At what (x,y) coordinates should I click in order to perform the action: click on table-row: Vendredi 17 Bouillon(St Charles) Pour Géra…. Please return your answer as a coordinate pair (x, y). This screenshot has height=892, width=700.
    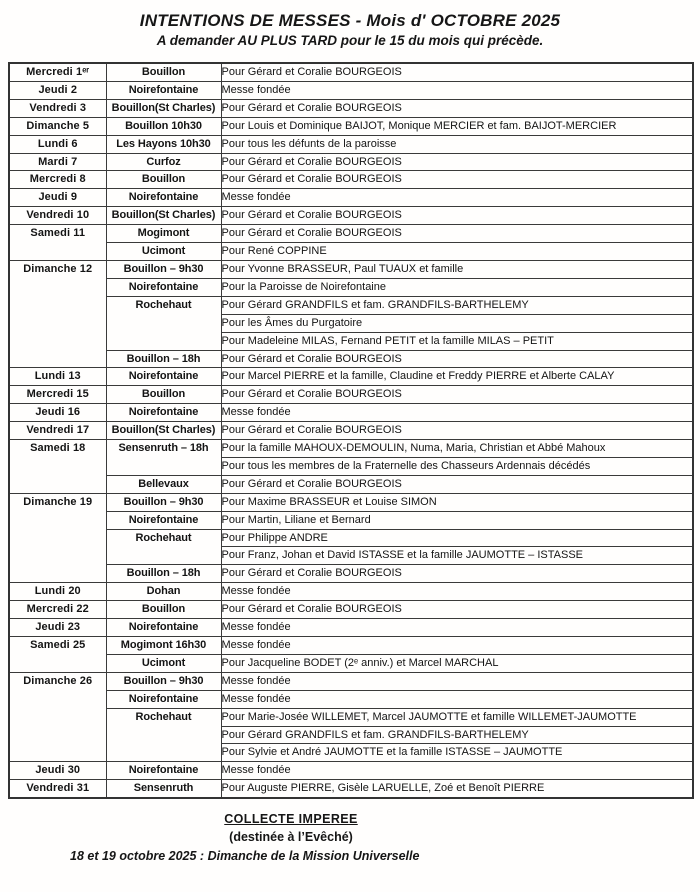
    Looking at the image, I should click on (351, 431).